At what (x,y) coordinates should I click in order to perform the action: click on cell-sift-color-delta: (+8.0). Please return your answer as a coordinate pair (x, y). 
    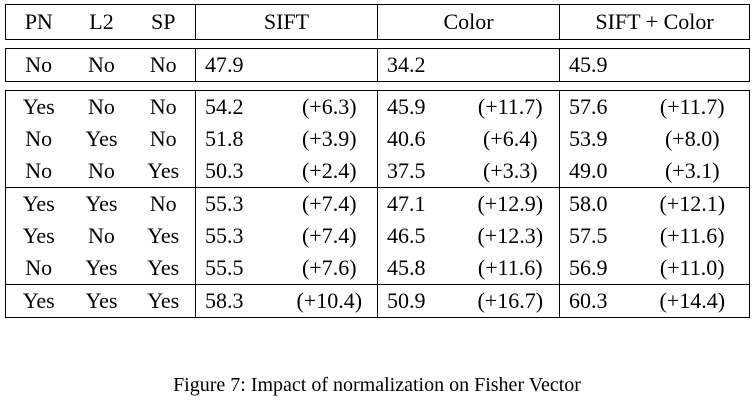
    Looking at the image, I should click on (693, 139).